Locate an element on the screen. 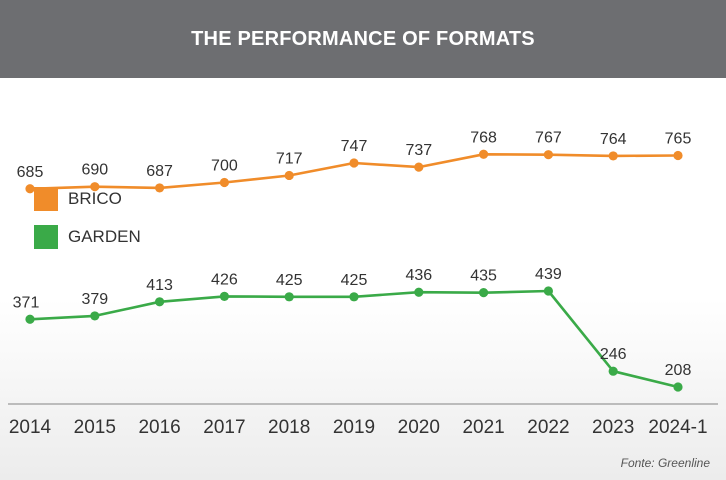  legend-label-brico: BRICO is located at coordinates (95, 198).